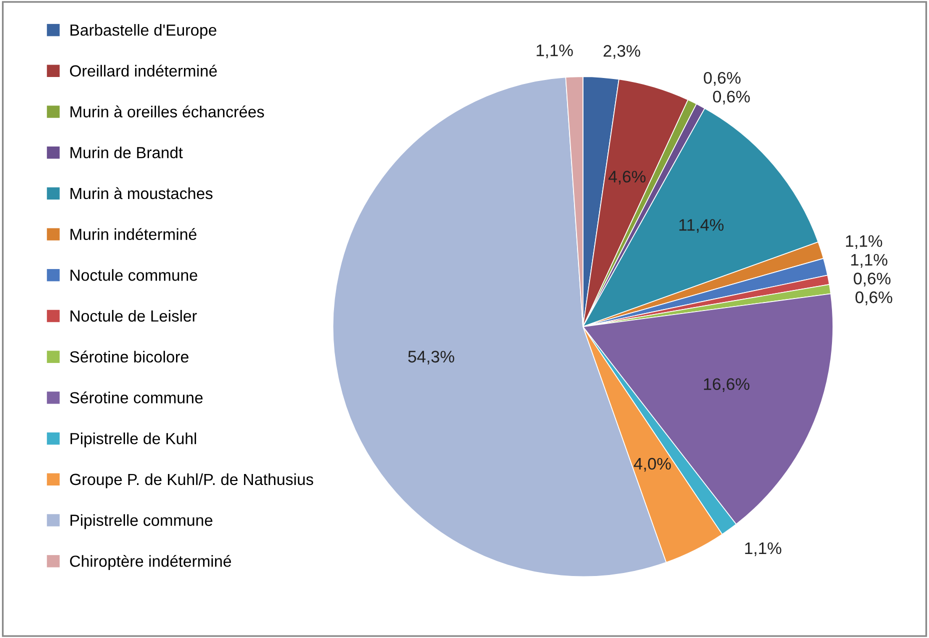  Describe the element at coordinates (133, 234) in the screenshot. I see `legend-label: Murin indéterminé` at that location.